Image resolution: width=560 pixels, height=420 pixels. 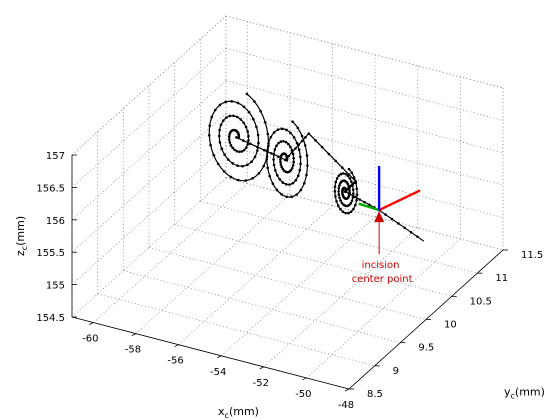 What do you see at coordinates (20, 253) in the screenshot?
I see `z-axis-label-var: z` at bounding box center [20, 253].